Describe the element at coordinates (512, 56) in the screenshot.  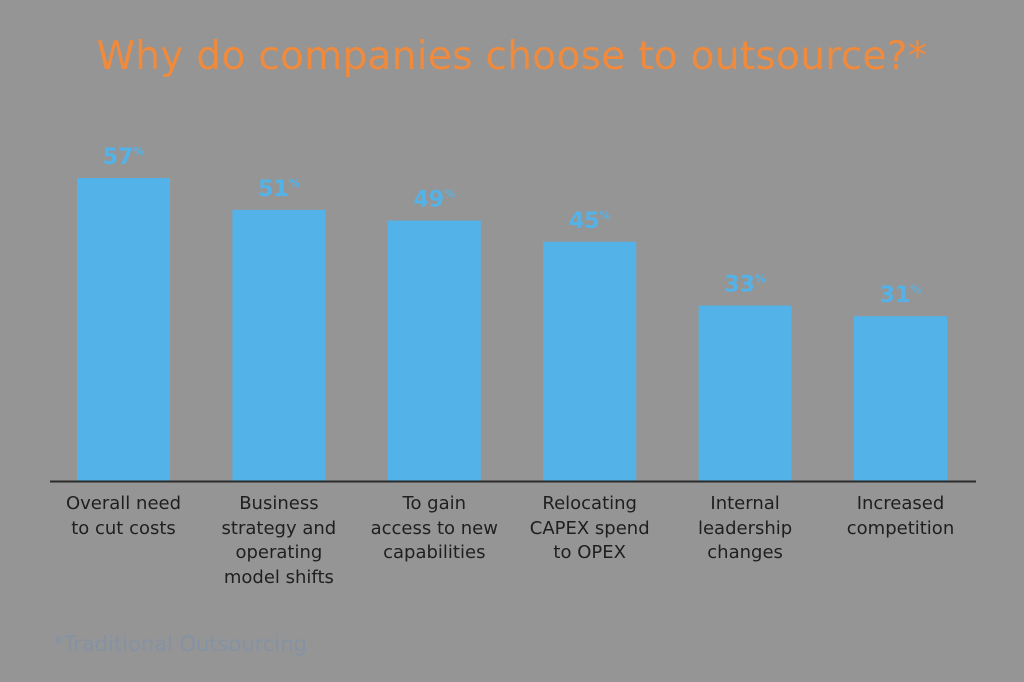
I see `chart-title: Why do companies choose to outsource?*` at that location.